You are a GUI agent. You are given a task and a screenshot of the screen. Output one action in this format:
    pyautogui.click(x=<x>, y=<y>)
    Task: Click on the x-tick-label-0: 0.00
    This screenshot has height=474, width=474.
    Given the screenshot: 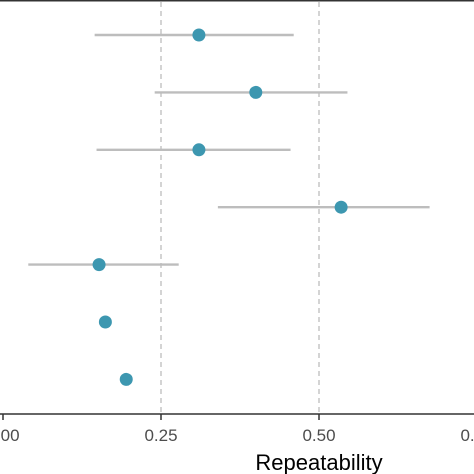 What is the action you would take?
    pyautogui.click(x=10, y=435)
    